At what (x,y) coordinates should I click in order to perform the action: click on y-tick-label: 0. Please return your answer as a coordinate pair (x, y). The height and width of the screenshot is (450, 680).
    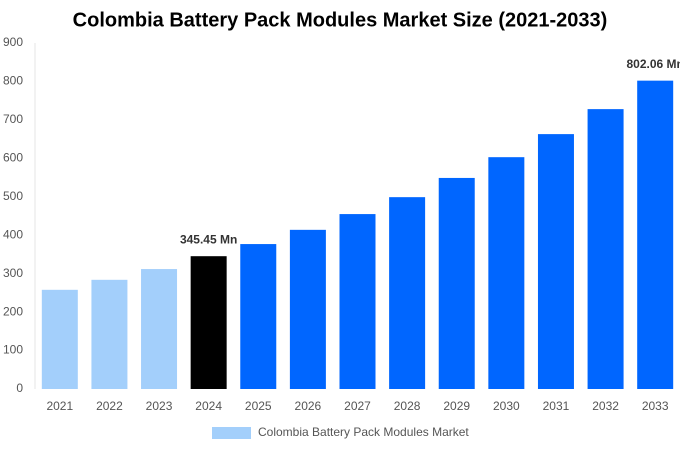
    Looking at the image, I should click on (19, 388).